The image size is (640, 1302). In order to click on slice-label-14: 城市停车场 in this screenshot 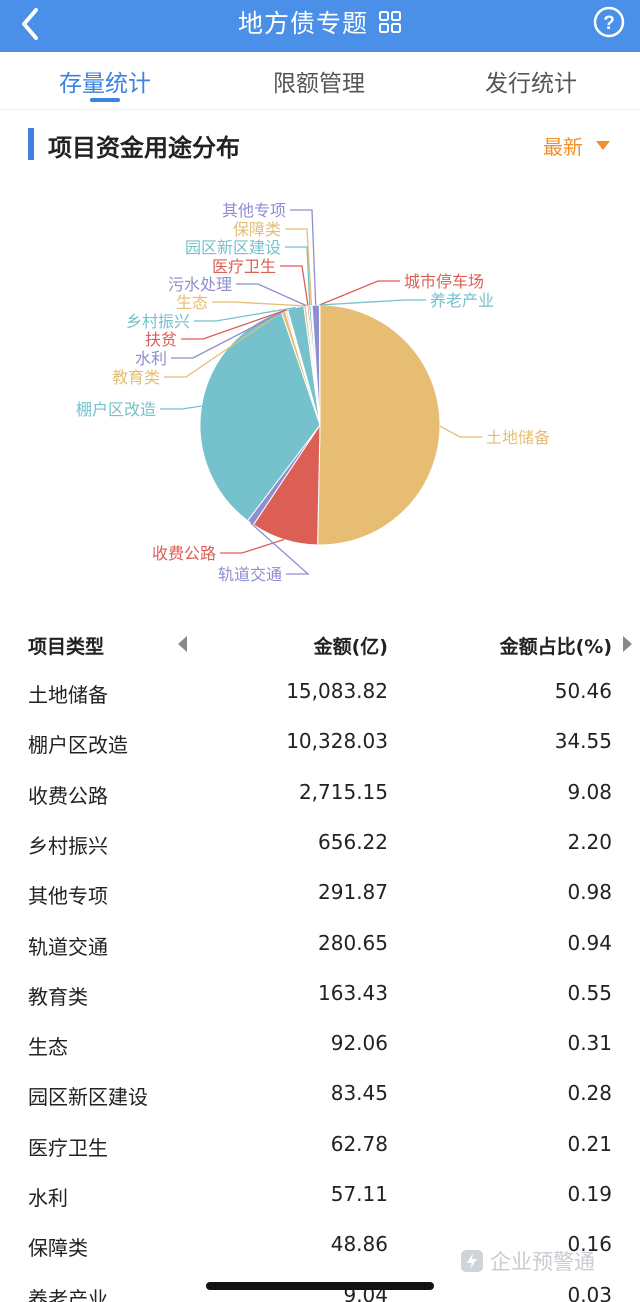, I will do `click(444, 281)`.